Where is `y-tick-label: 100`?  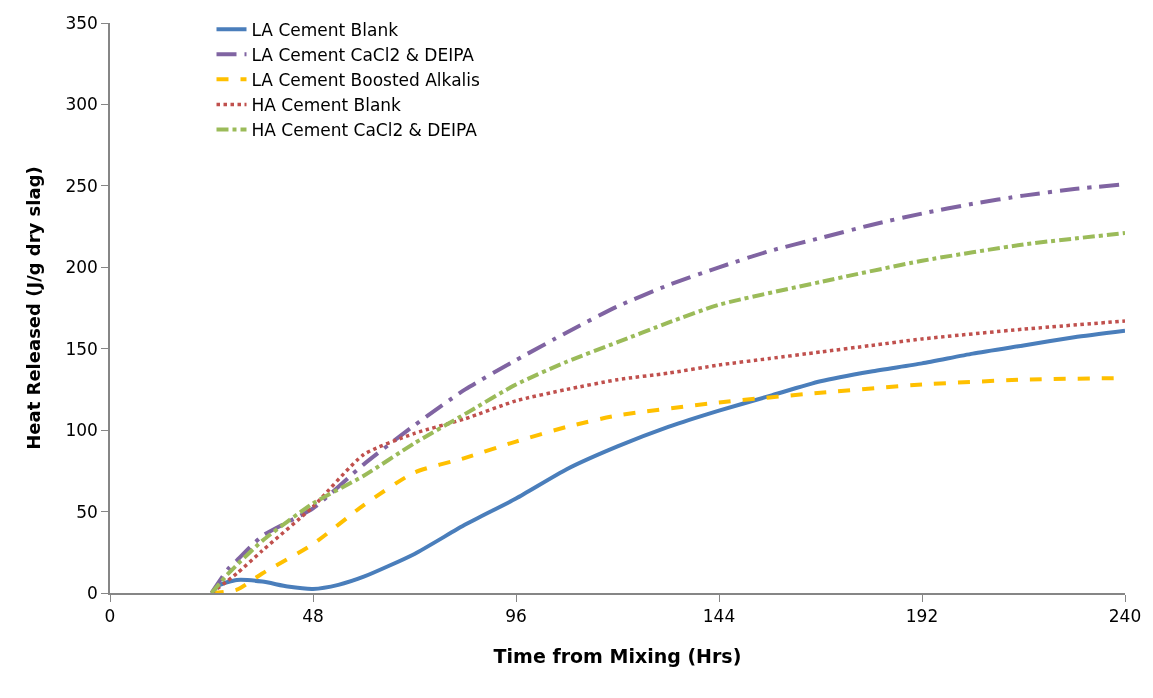 y-tick-label: 100 is located at coordinates (81, 430).